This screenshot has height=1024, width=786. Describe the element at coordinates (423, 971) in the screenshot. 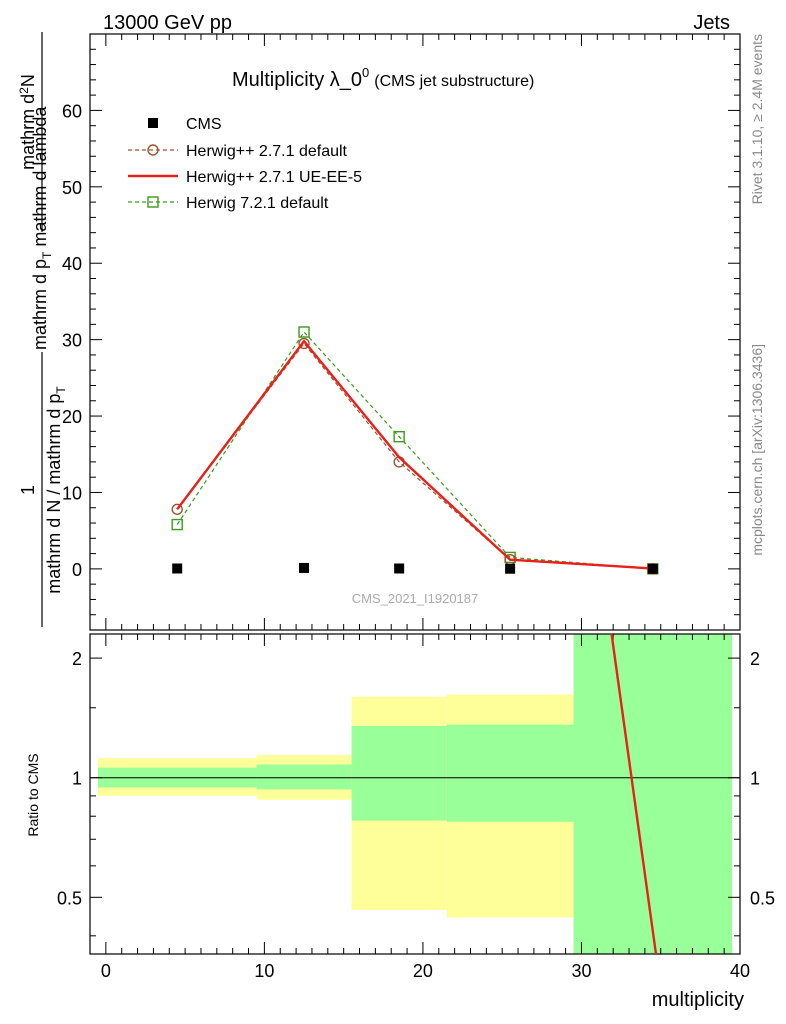

I see `x-tick-label: 20` at that location.